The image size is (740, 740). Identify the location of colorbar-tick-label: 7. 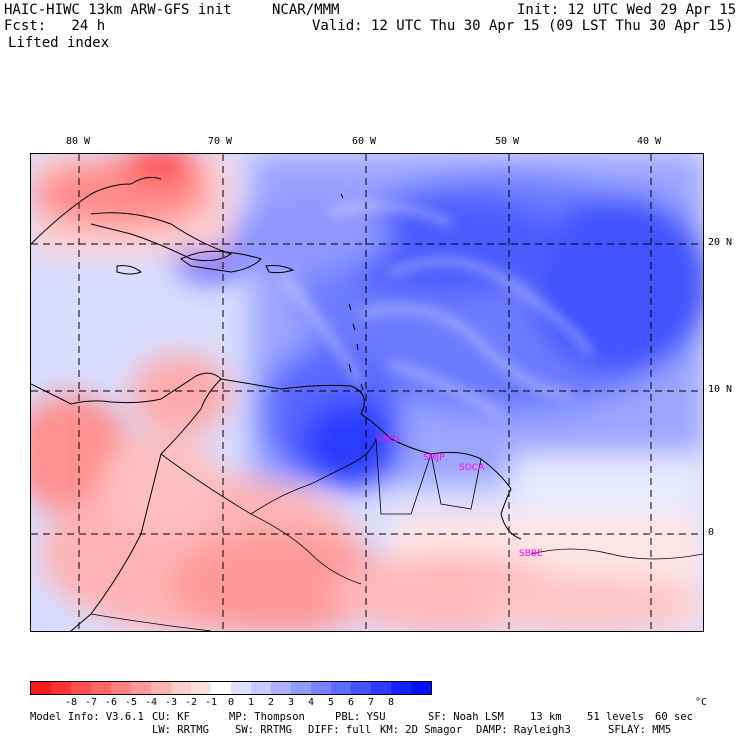
(371, 702).